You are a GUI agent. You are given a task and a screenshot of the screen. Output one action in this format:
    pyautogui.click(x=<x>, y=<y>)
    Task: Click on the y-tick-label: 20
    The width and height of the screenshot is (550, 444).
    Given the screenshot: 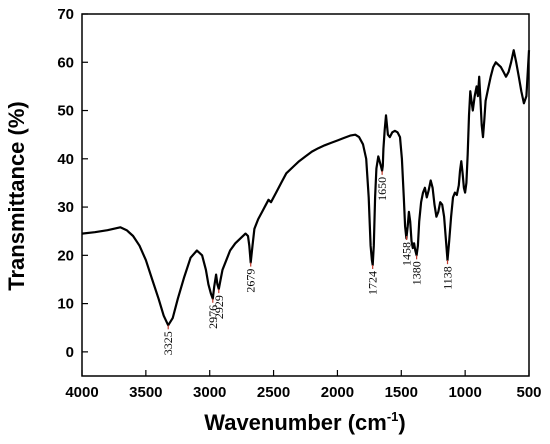 What is the action you would take?
    pyautogui.click(x=65, y=255)
    